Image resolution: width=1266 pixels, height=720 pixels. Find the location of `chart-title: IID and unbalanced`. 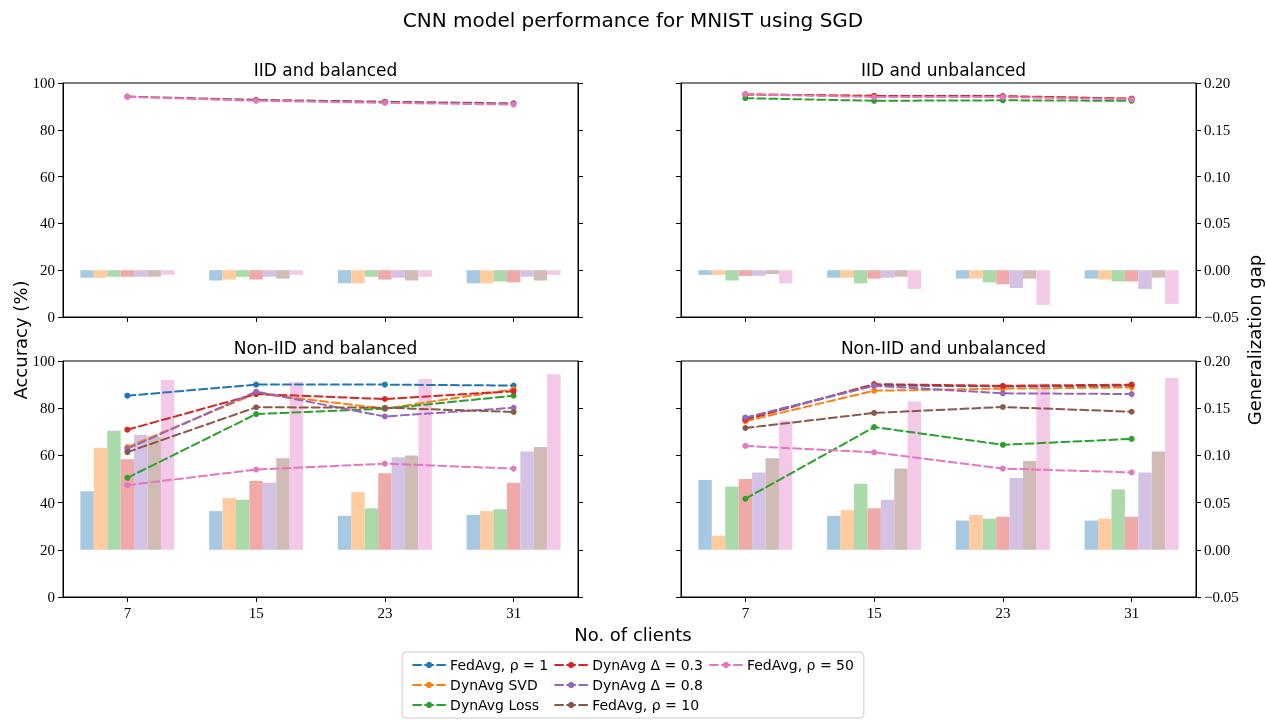

chart-title: IID and unbalanced is located at coordinates (943, 69).